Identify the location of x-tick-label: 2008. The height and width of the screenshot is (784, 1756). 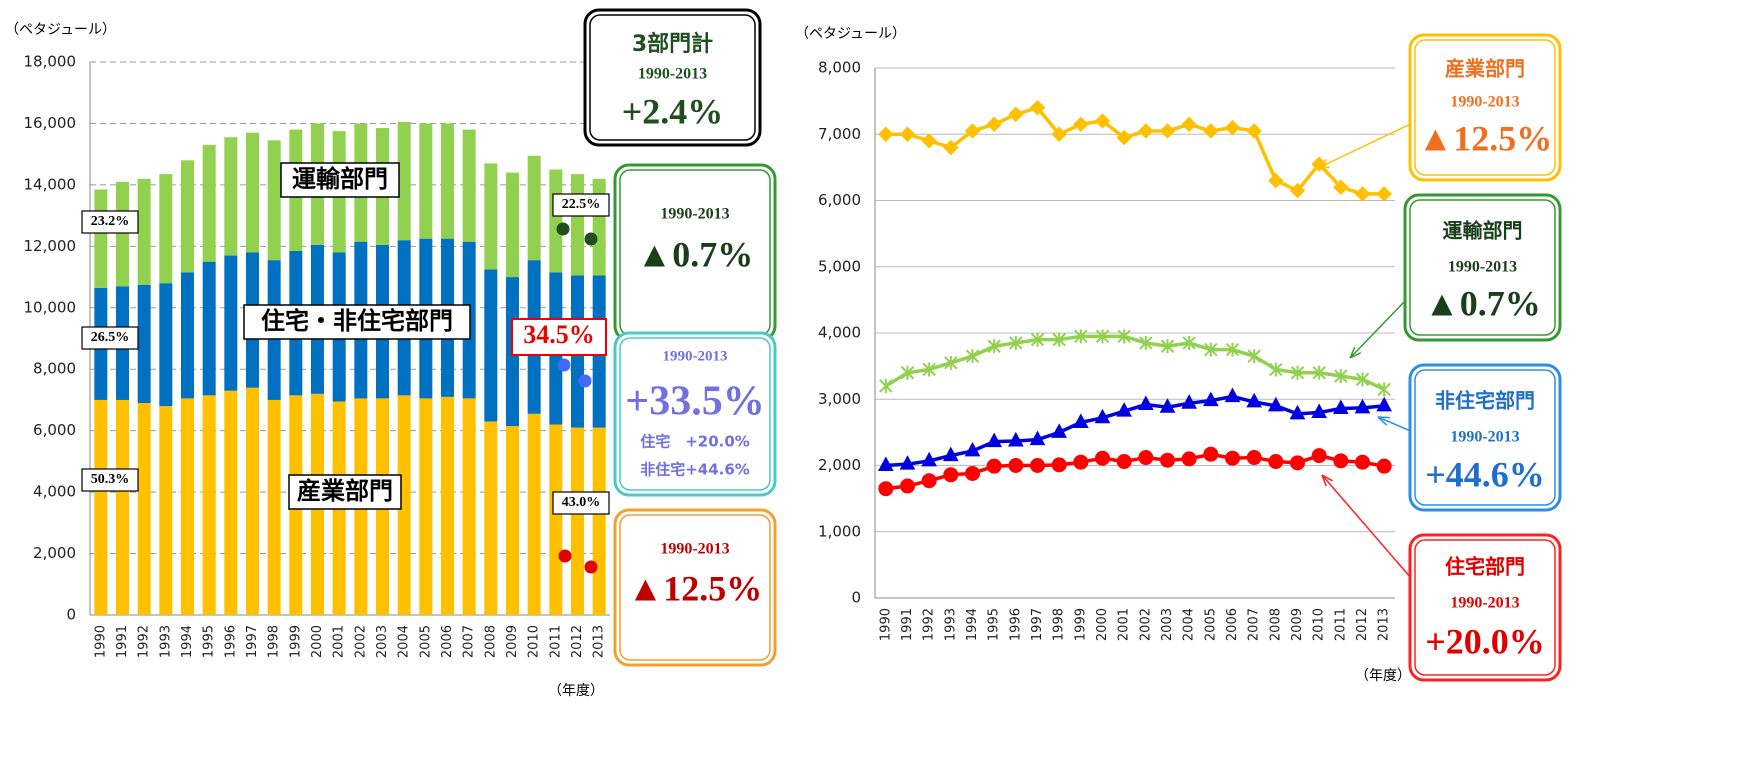
(1275, 624).